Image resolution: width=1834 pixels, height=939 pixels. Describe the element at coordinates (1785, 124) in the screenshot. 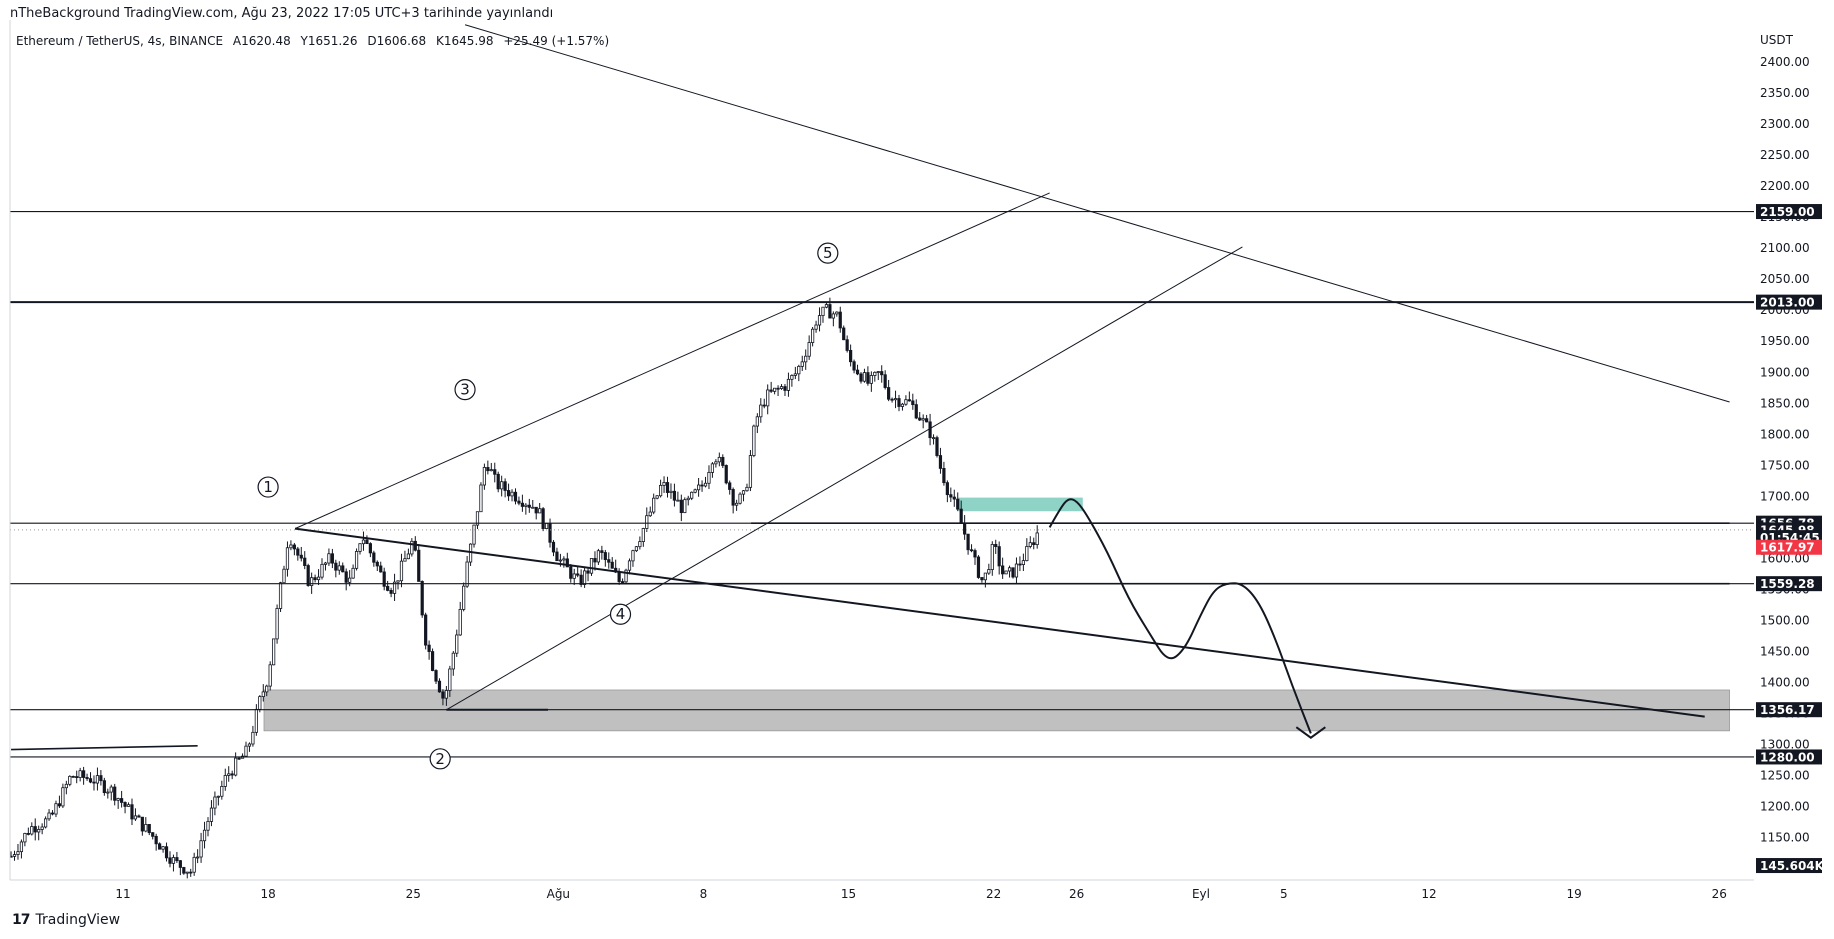

I see `y-tick-2300: 2300.00` at that location.